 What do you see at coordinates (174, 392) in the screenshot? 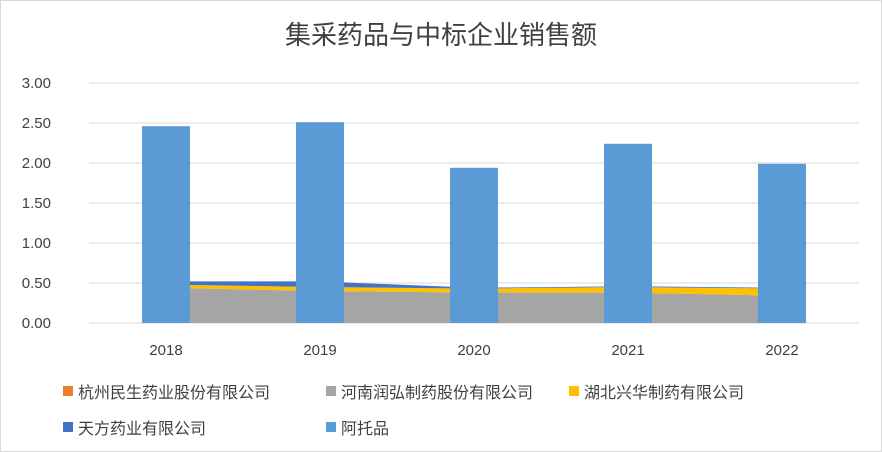
I see `legend-label: 杭州民生药业股份有限公司` at bounding box center [174, 392].